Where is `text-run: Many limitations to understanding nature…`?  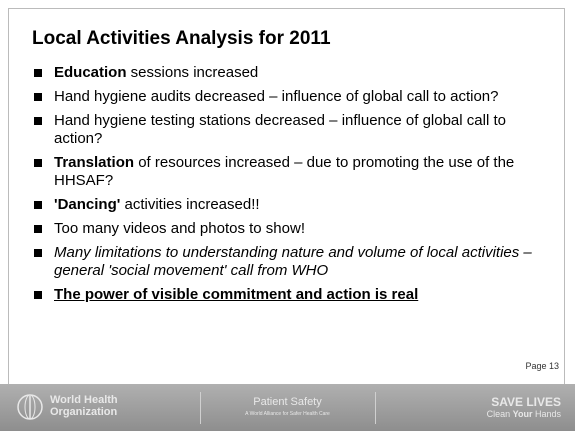 text-run: Many limitations to understanding nature… is located at coordinates (293, 261).